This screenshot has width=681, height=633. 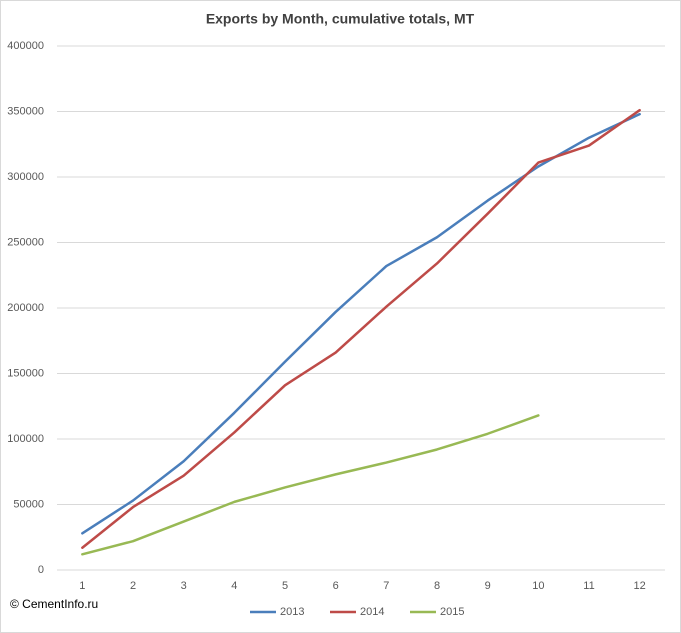 I want to click on x-tick-label: 5, so click(x=285, y=586).